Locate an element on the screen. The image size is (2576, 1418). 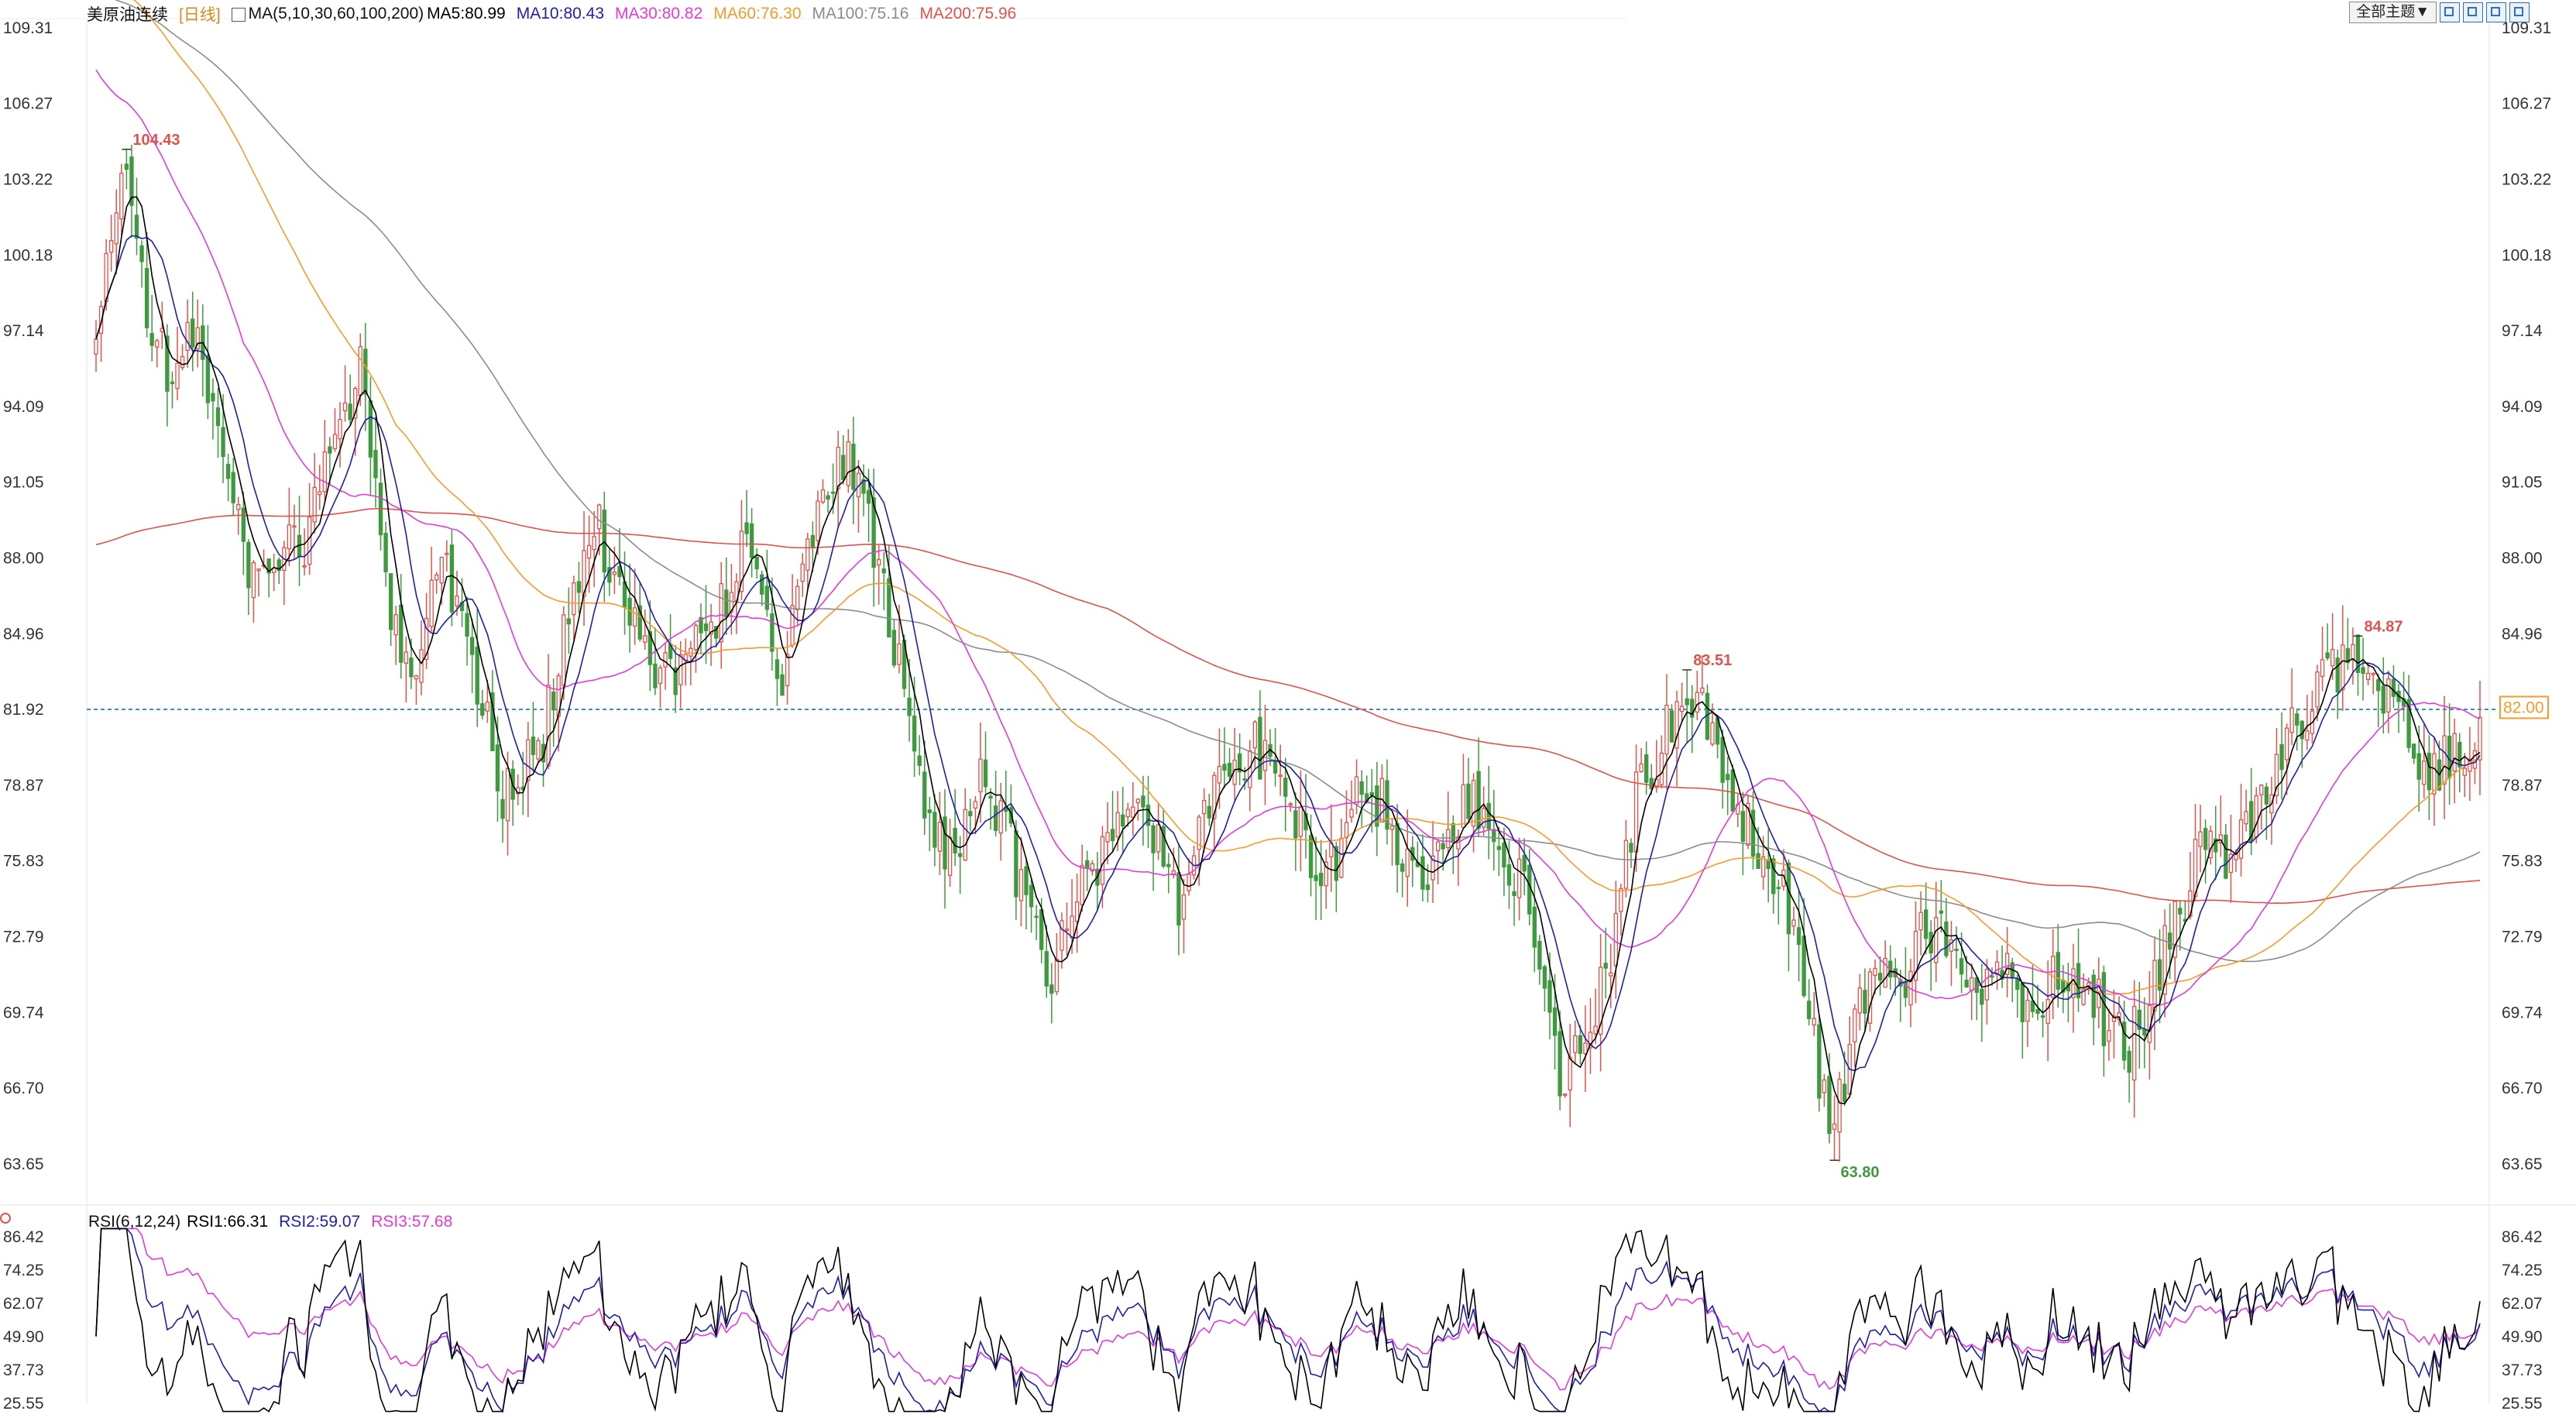
theme-dropdown: 全部主题▼ is located at coordinates (2393, 12).